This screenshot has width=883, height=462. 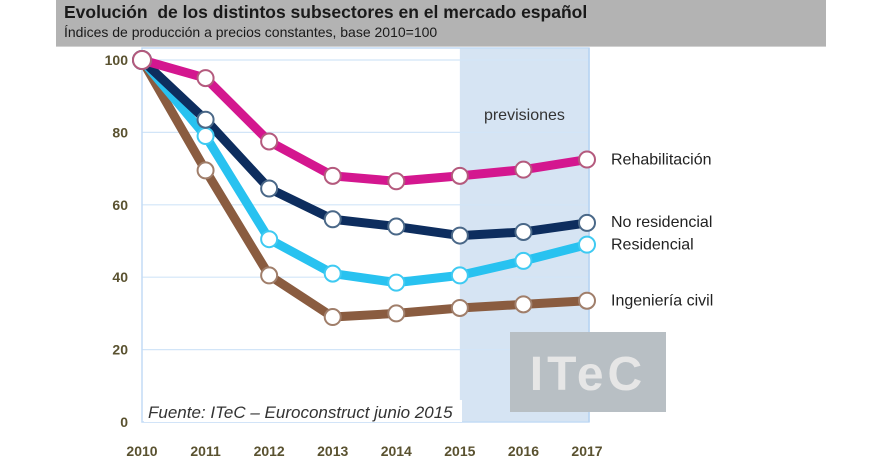 I want to click on x-tick-label: 2013, so click(x=332, y=451).